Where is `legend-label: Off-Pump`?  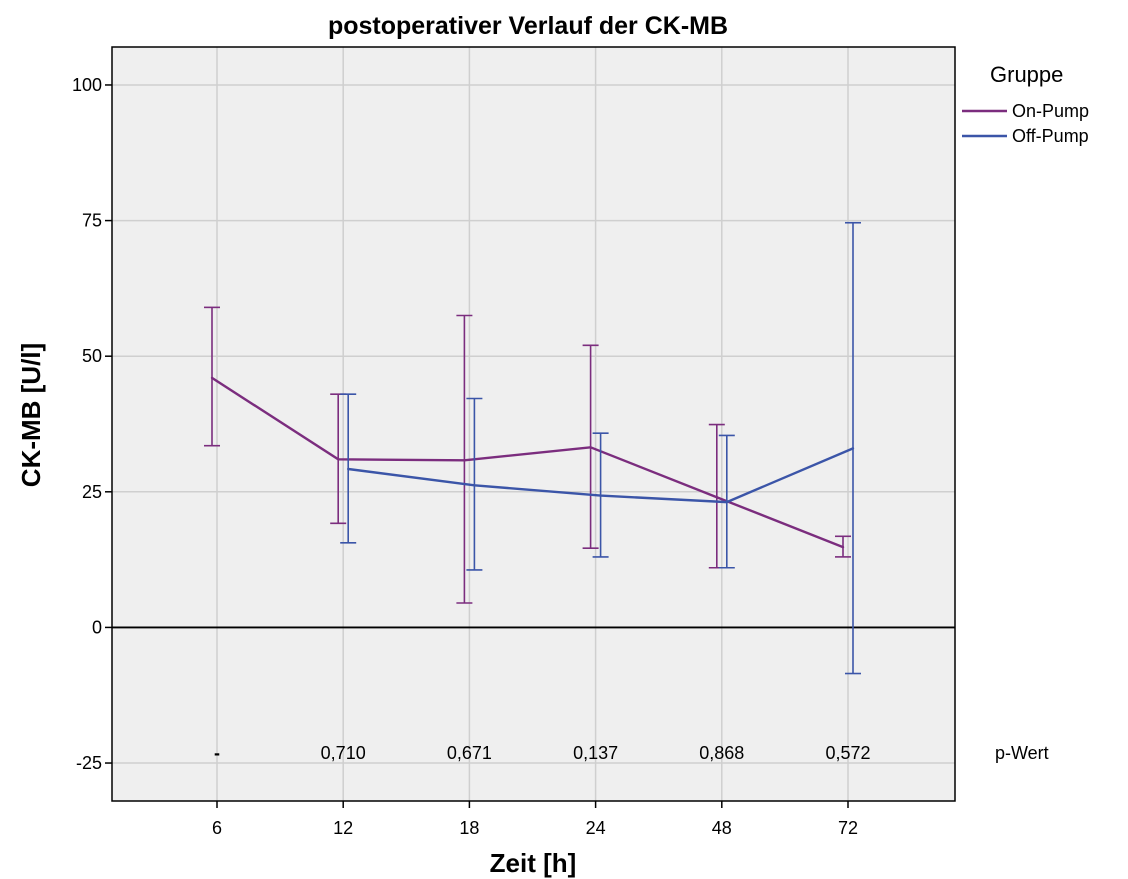
legend-label: Off-Pump is located at coordinates (1050, 136).